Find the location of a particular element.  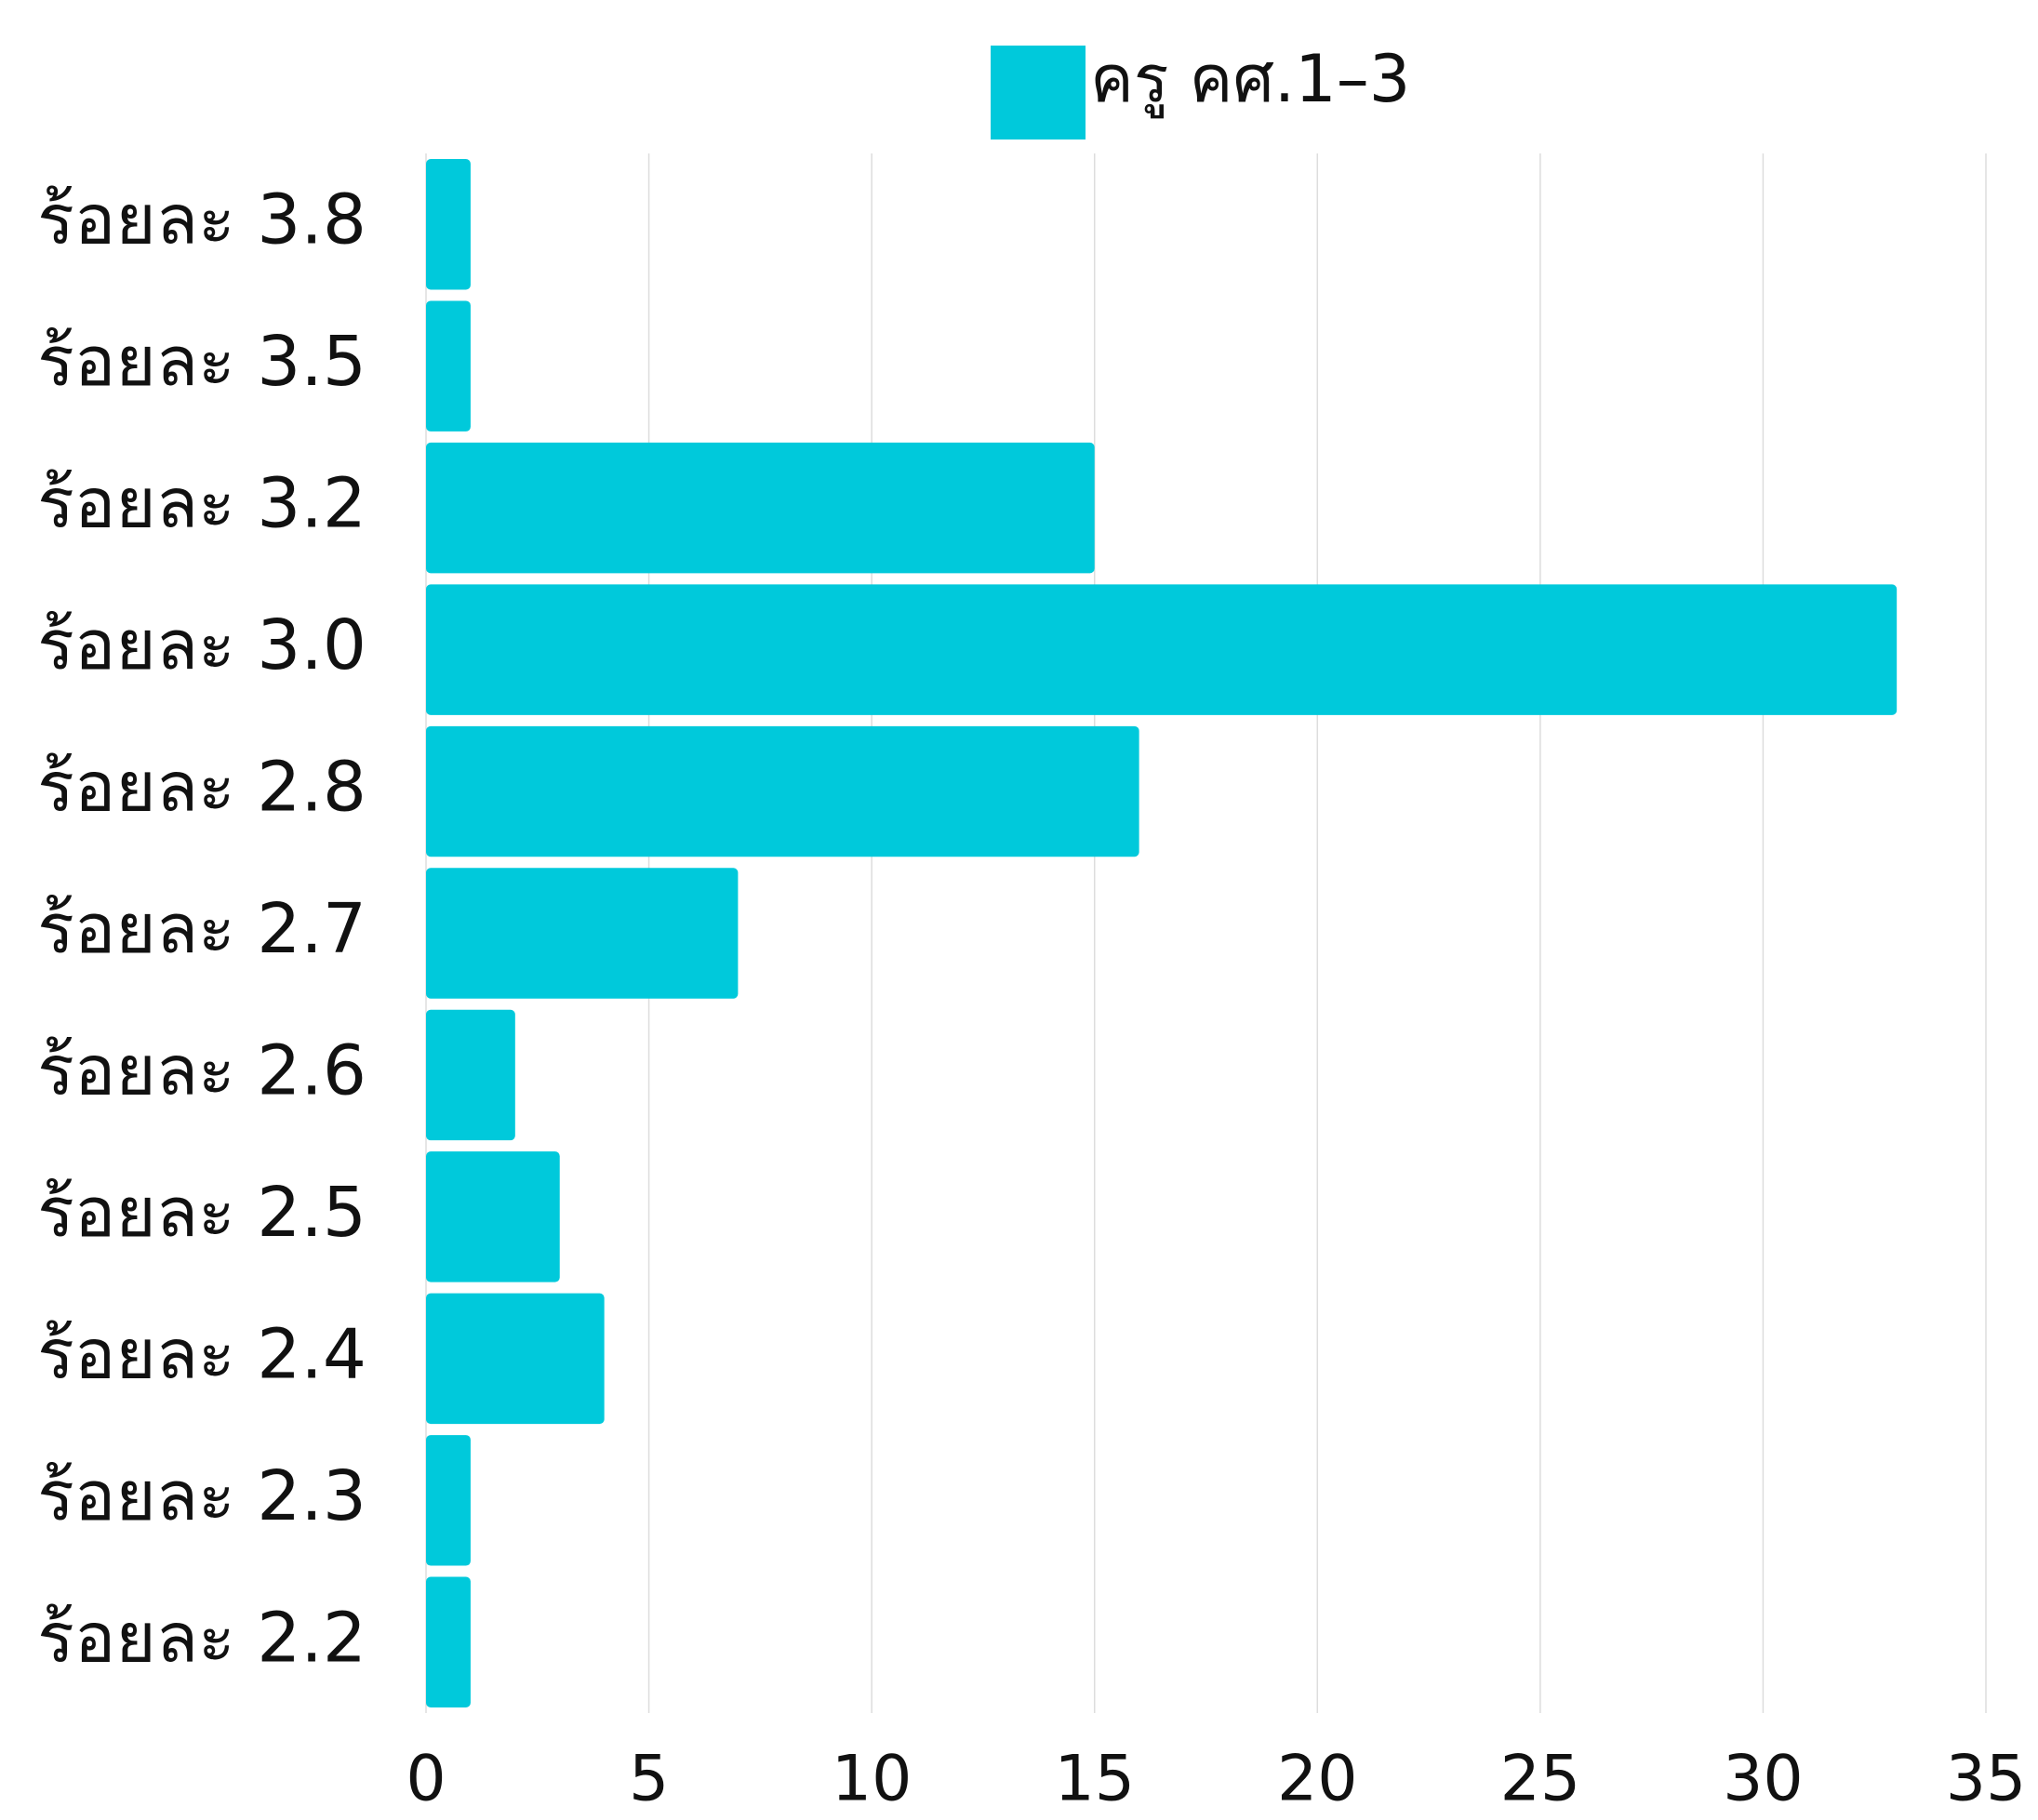

x-tick-label: 20 is located at coordinates (1317, 1780).